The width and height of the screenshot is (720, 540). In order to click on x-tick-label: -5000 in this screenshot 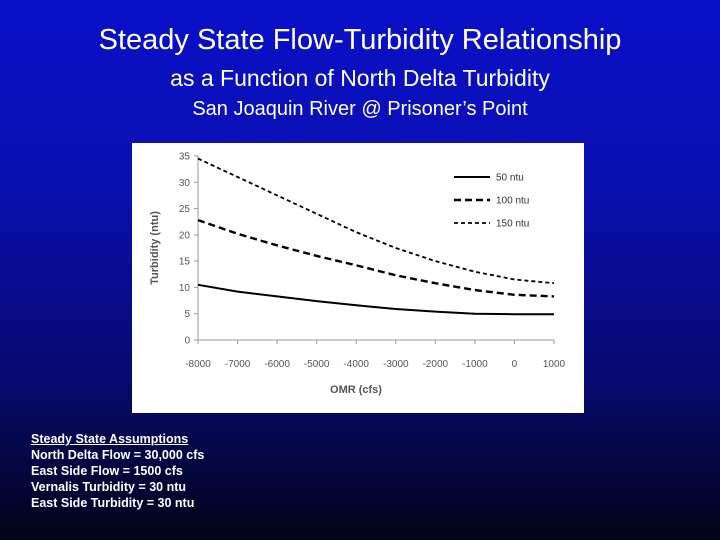, I will do `click(317, 364)`.